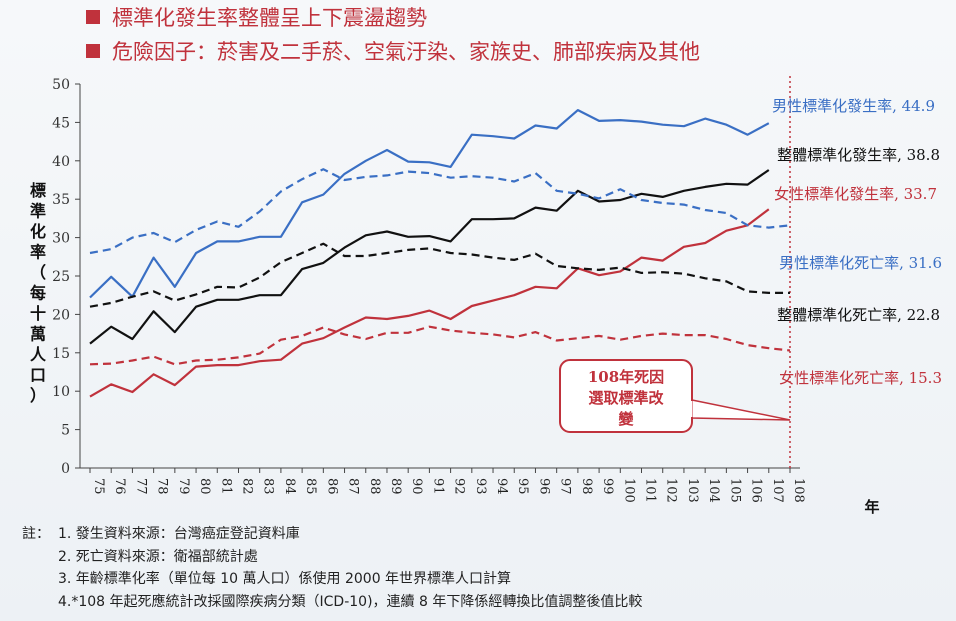 The width and height of the screenshot is (956, 621). I want to click on y-axis-title-char: 每, so click(38, 293).